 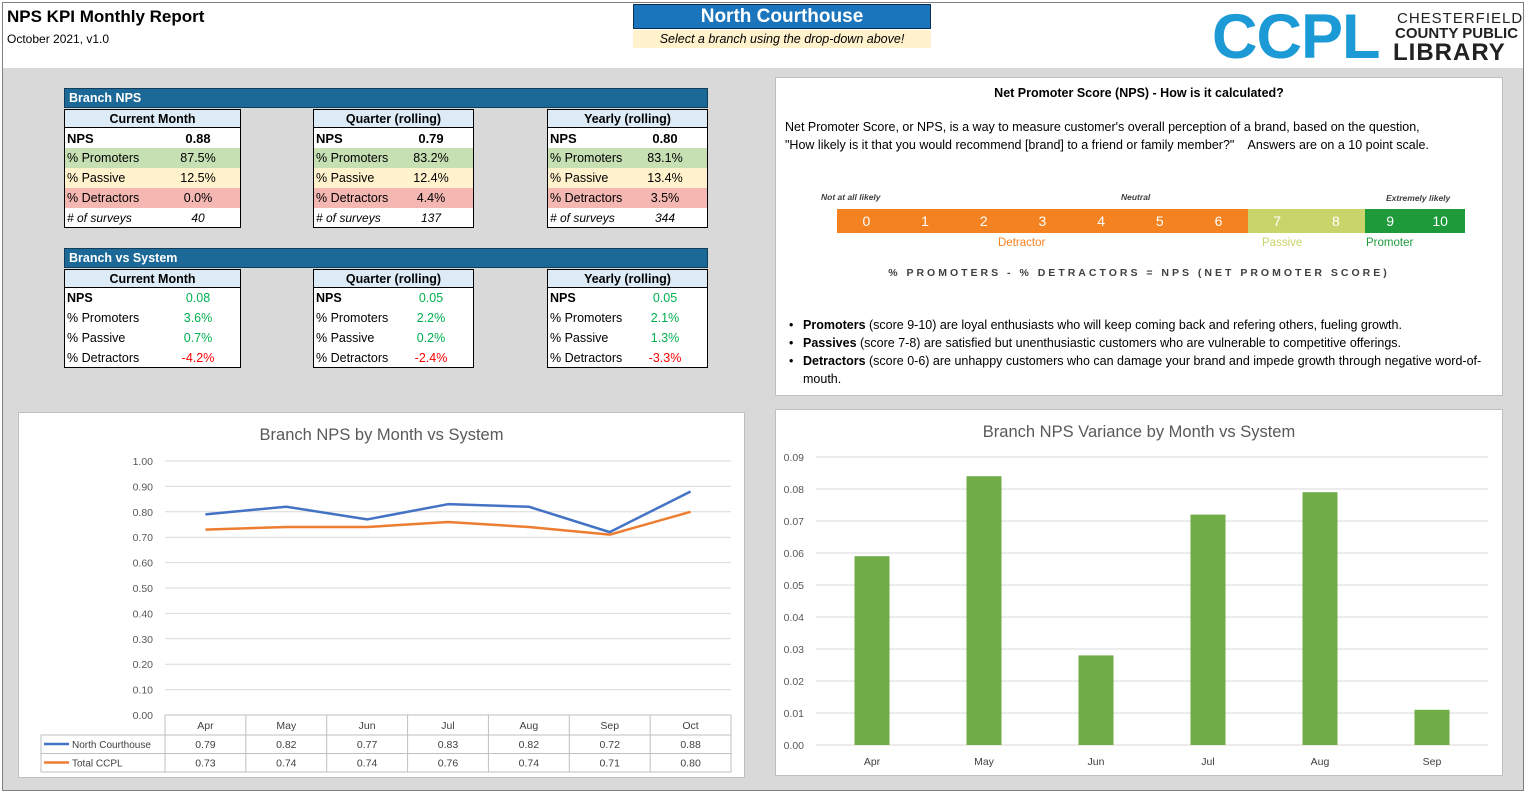 What do you see at coordinates (1218, 221) in the screenshot?
I see `scale-cell: 6` at bounding box center [1218, 221].